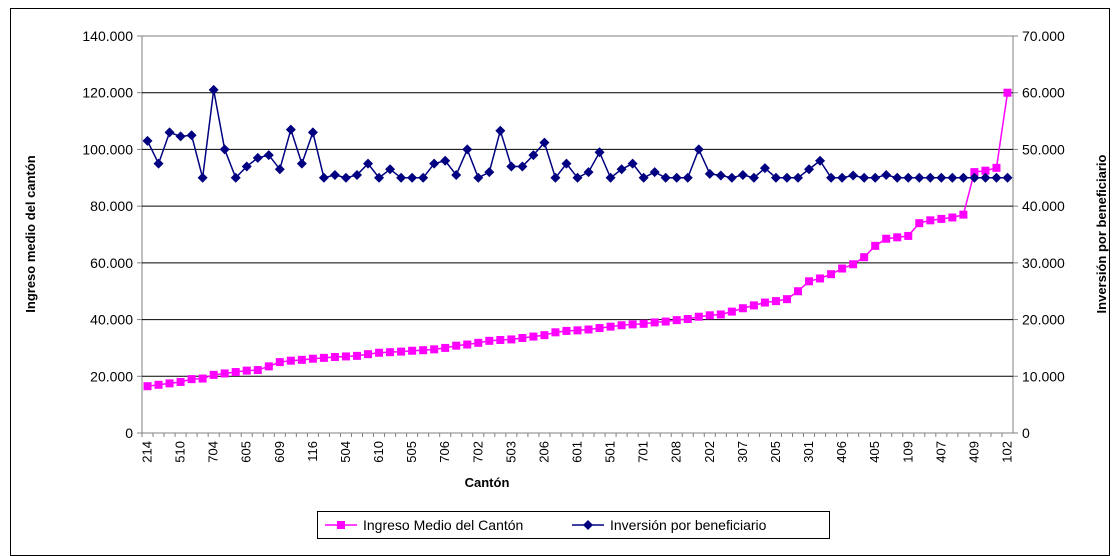  I want to click on y2-tick-label: 20.000, so click(1043, 320).